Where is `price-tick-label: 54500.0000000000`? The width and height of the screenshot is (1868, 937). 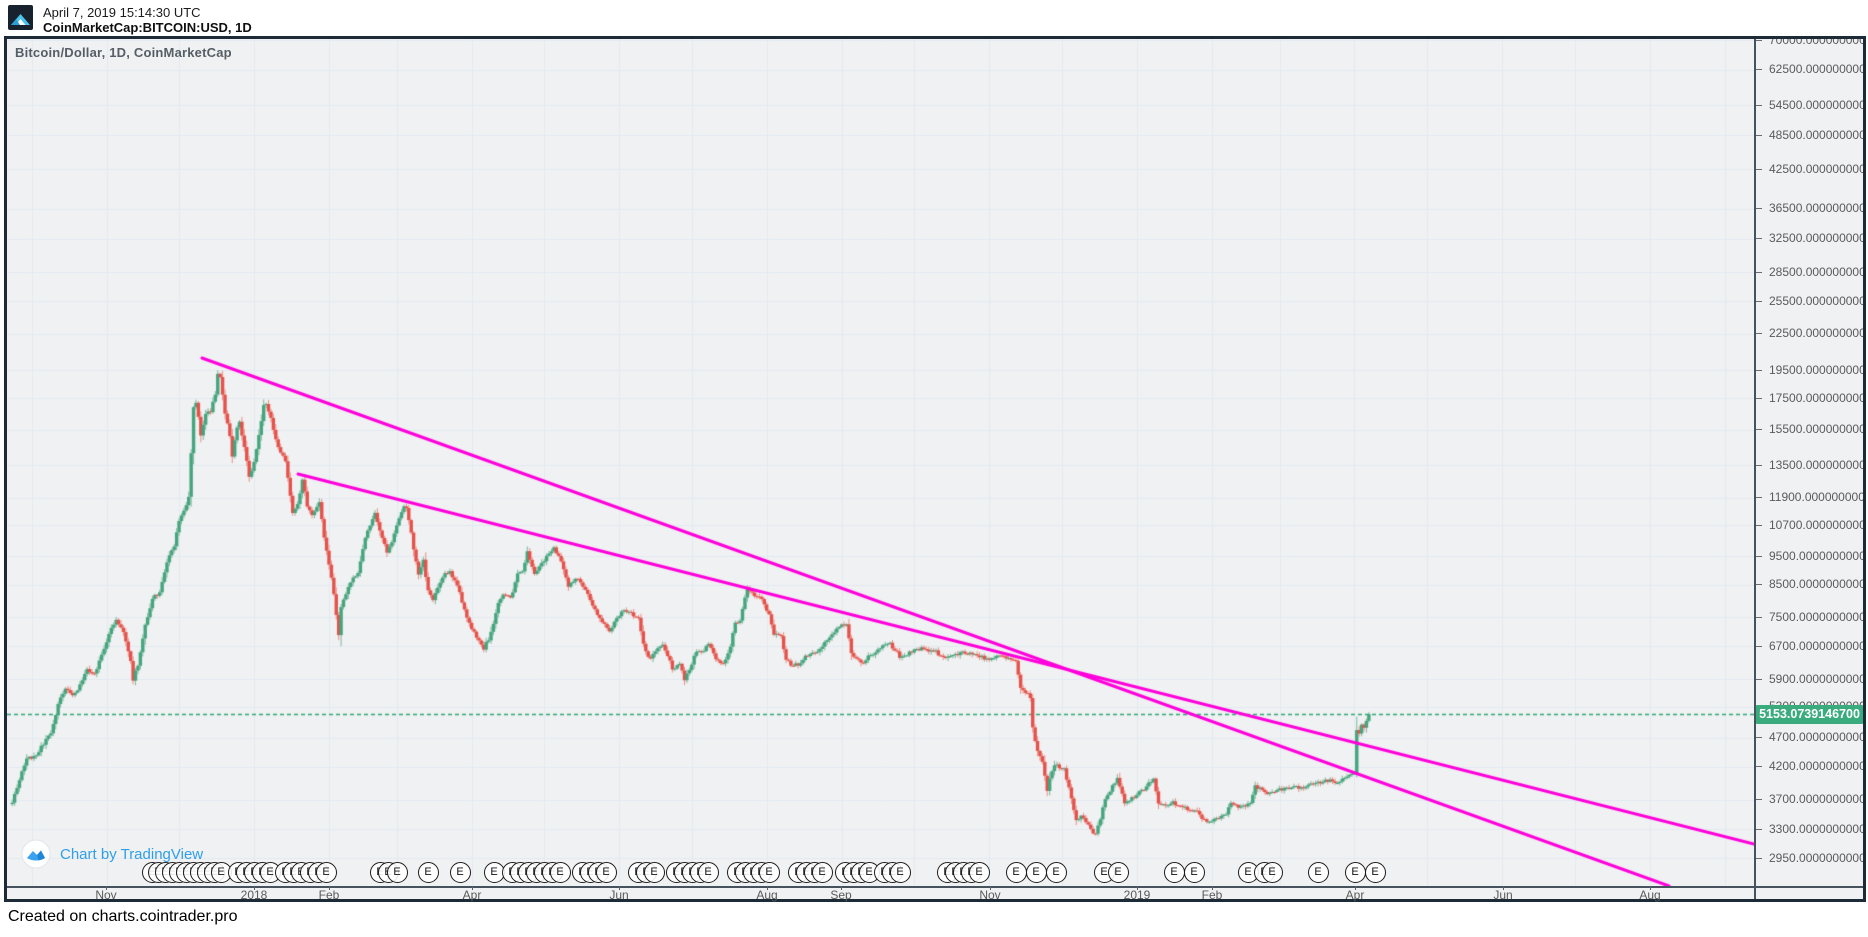 price-tick-label: 54500.0000000000 is located at coordinates (1816, 104).